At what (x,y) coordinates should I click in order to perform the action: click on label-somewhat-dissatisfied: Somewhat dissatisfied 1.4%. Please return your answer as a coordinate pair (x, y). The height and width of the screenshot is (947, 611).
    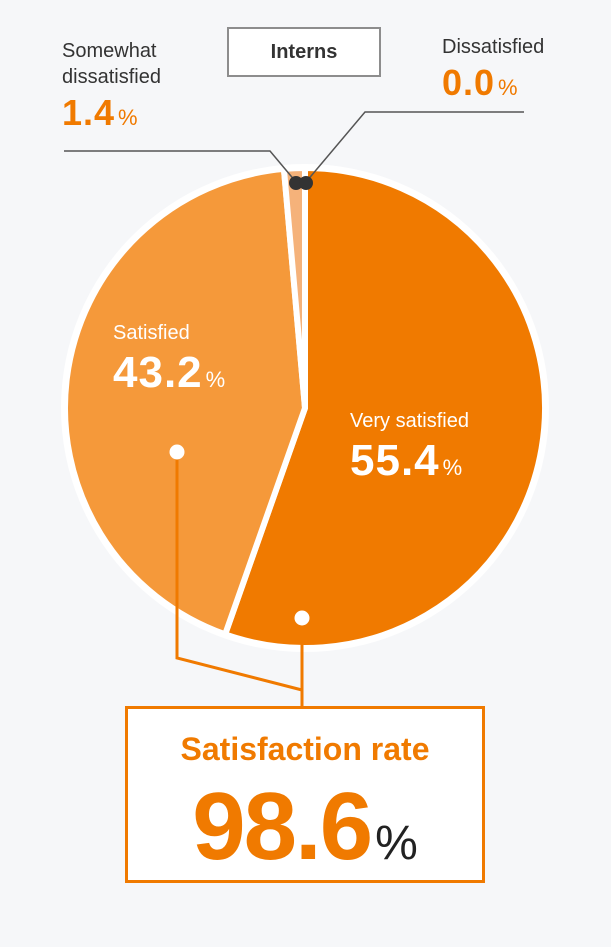
    Looking at the image, I should click on (111, 86).